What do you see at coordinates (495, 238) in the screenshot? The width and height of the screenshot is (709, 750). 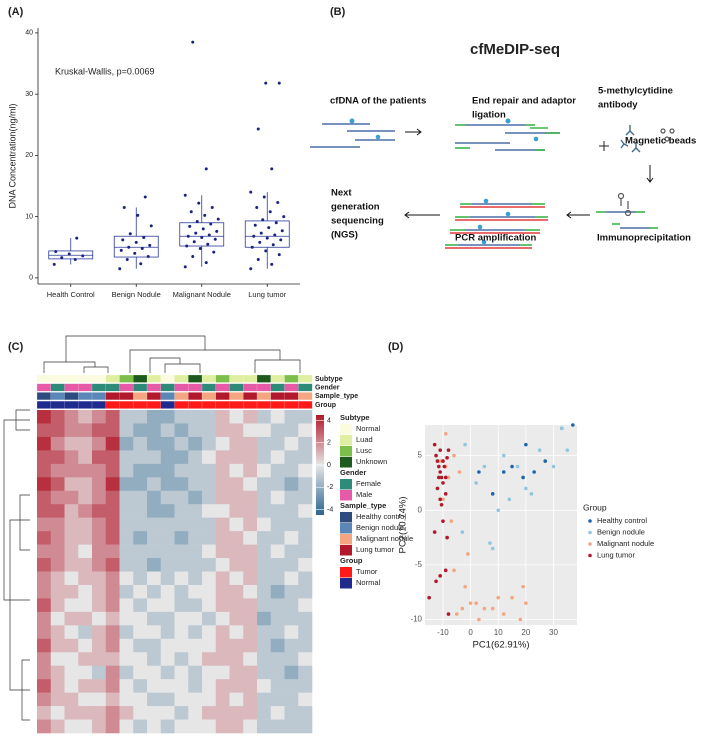 I see `step-label: PCR amplification` at bounding box center [495, 238].